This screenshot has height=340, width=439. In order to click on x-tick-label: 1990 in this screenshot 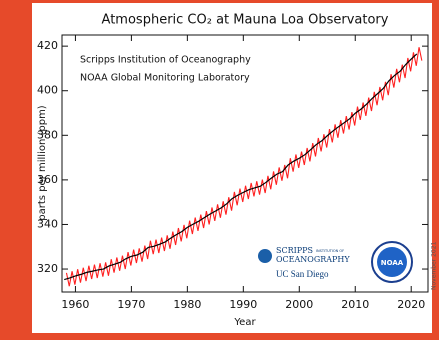, I will do `click(243, 304)`.